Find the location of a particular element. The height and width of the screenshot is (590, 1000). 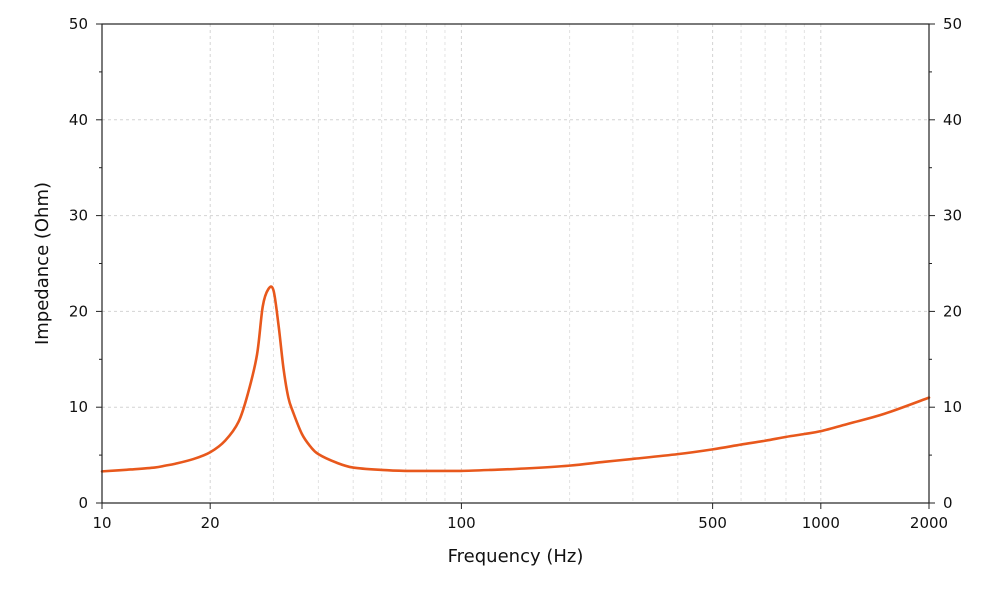

y-tick-label-right: 10 is located at coordinates (952, 407).